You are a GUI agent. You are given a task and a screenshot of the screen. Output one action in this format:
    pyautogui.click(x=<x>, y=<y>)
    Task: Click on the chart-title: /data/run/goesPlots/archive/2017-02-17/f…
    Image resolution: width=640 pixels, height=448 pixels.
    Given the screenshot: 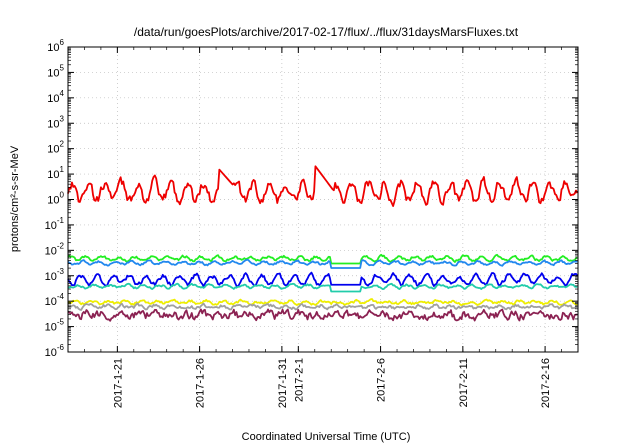 What is the action you would take?
    pyautogui.click(x=326, y=32)
    